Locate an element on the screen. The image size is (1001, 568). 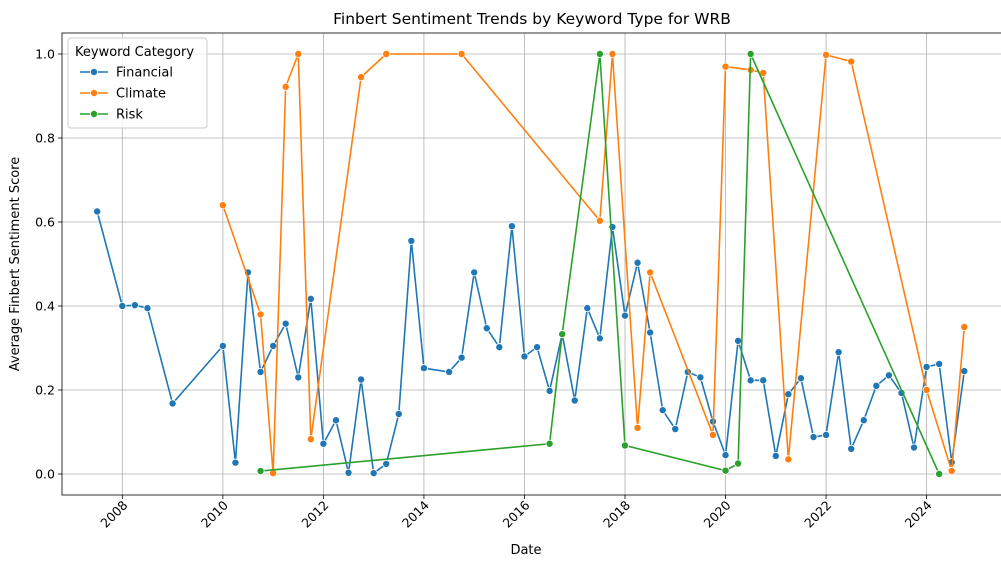
x-tick-label: 2020 is located at coordinates (717, 513).